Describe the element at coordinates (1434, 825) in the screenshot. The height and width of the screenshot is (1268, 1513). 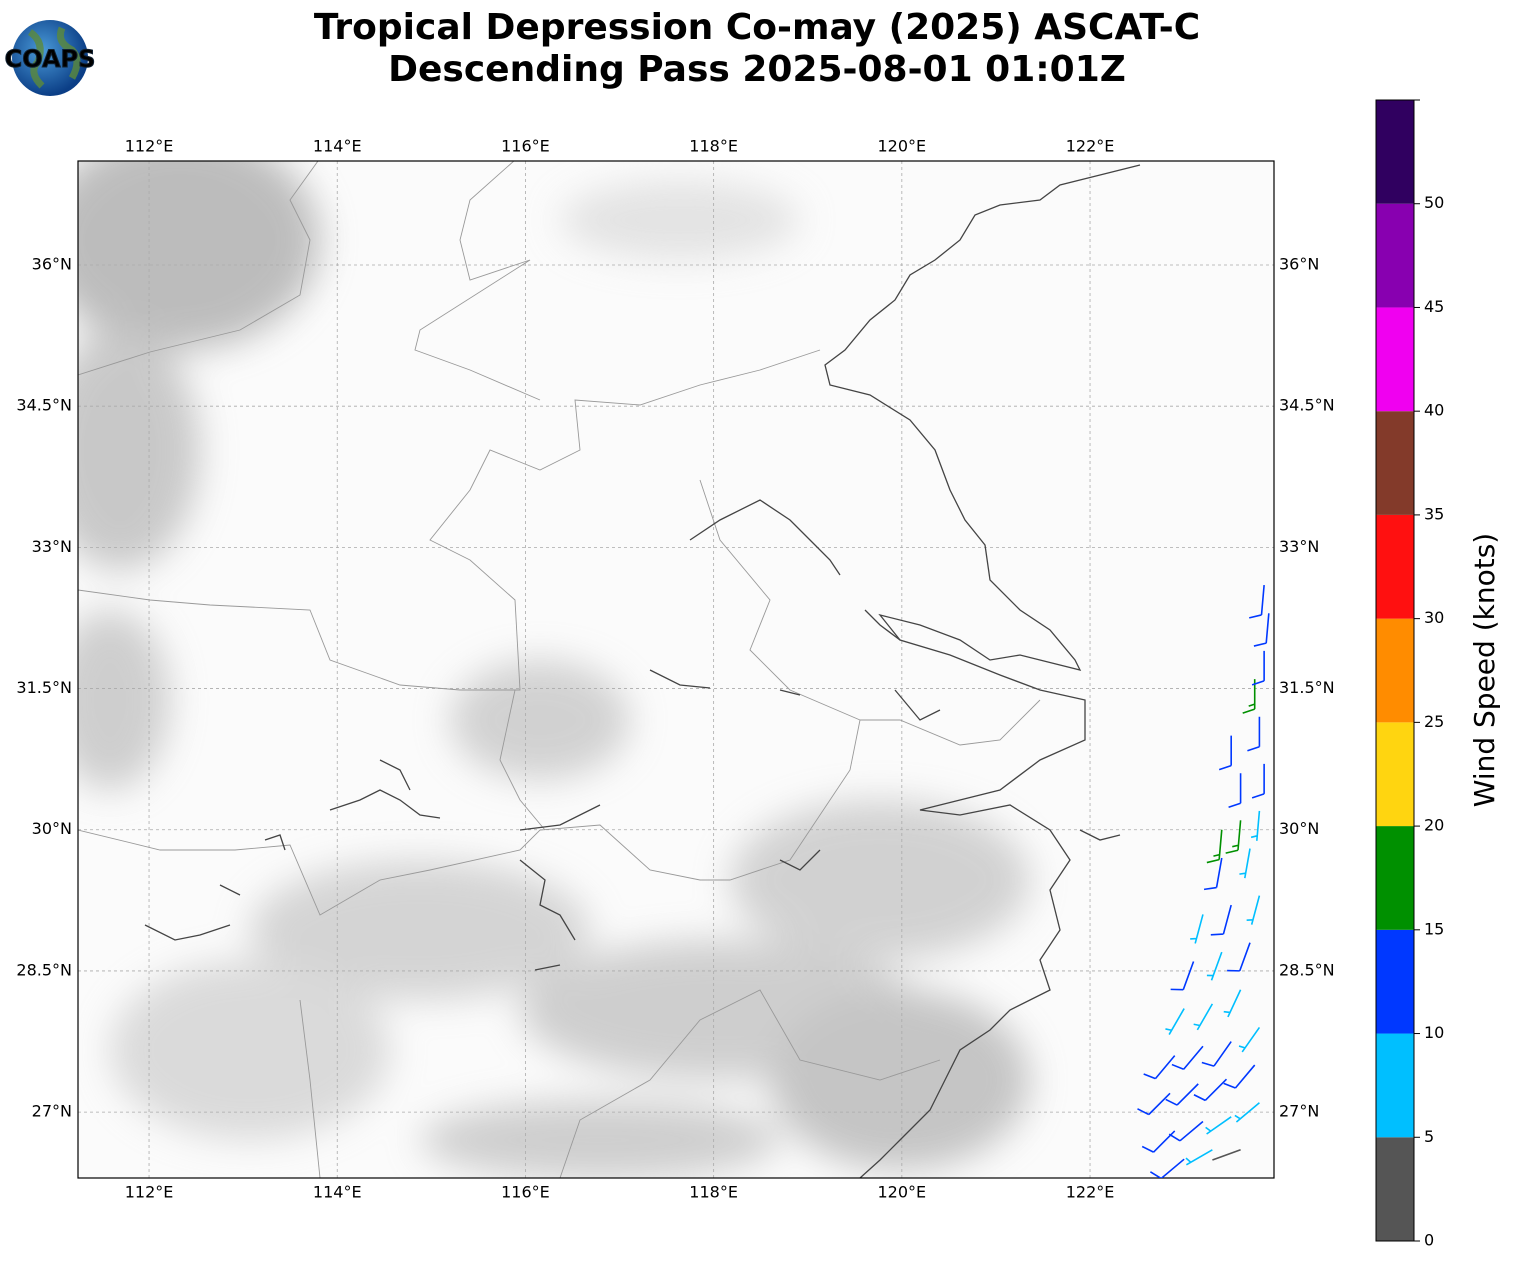
I see `colorbar-tick-label: 20` at that location.